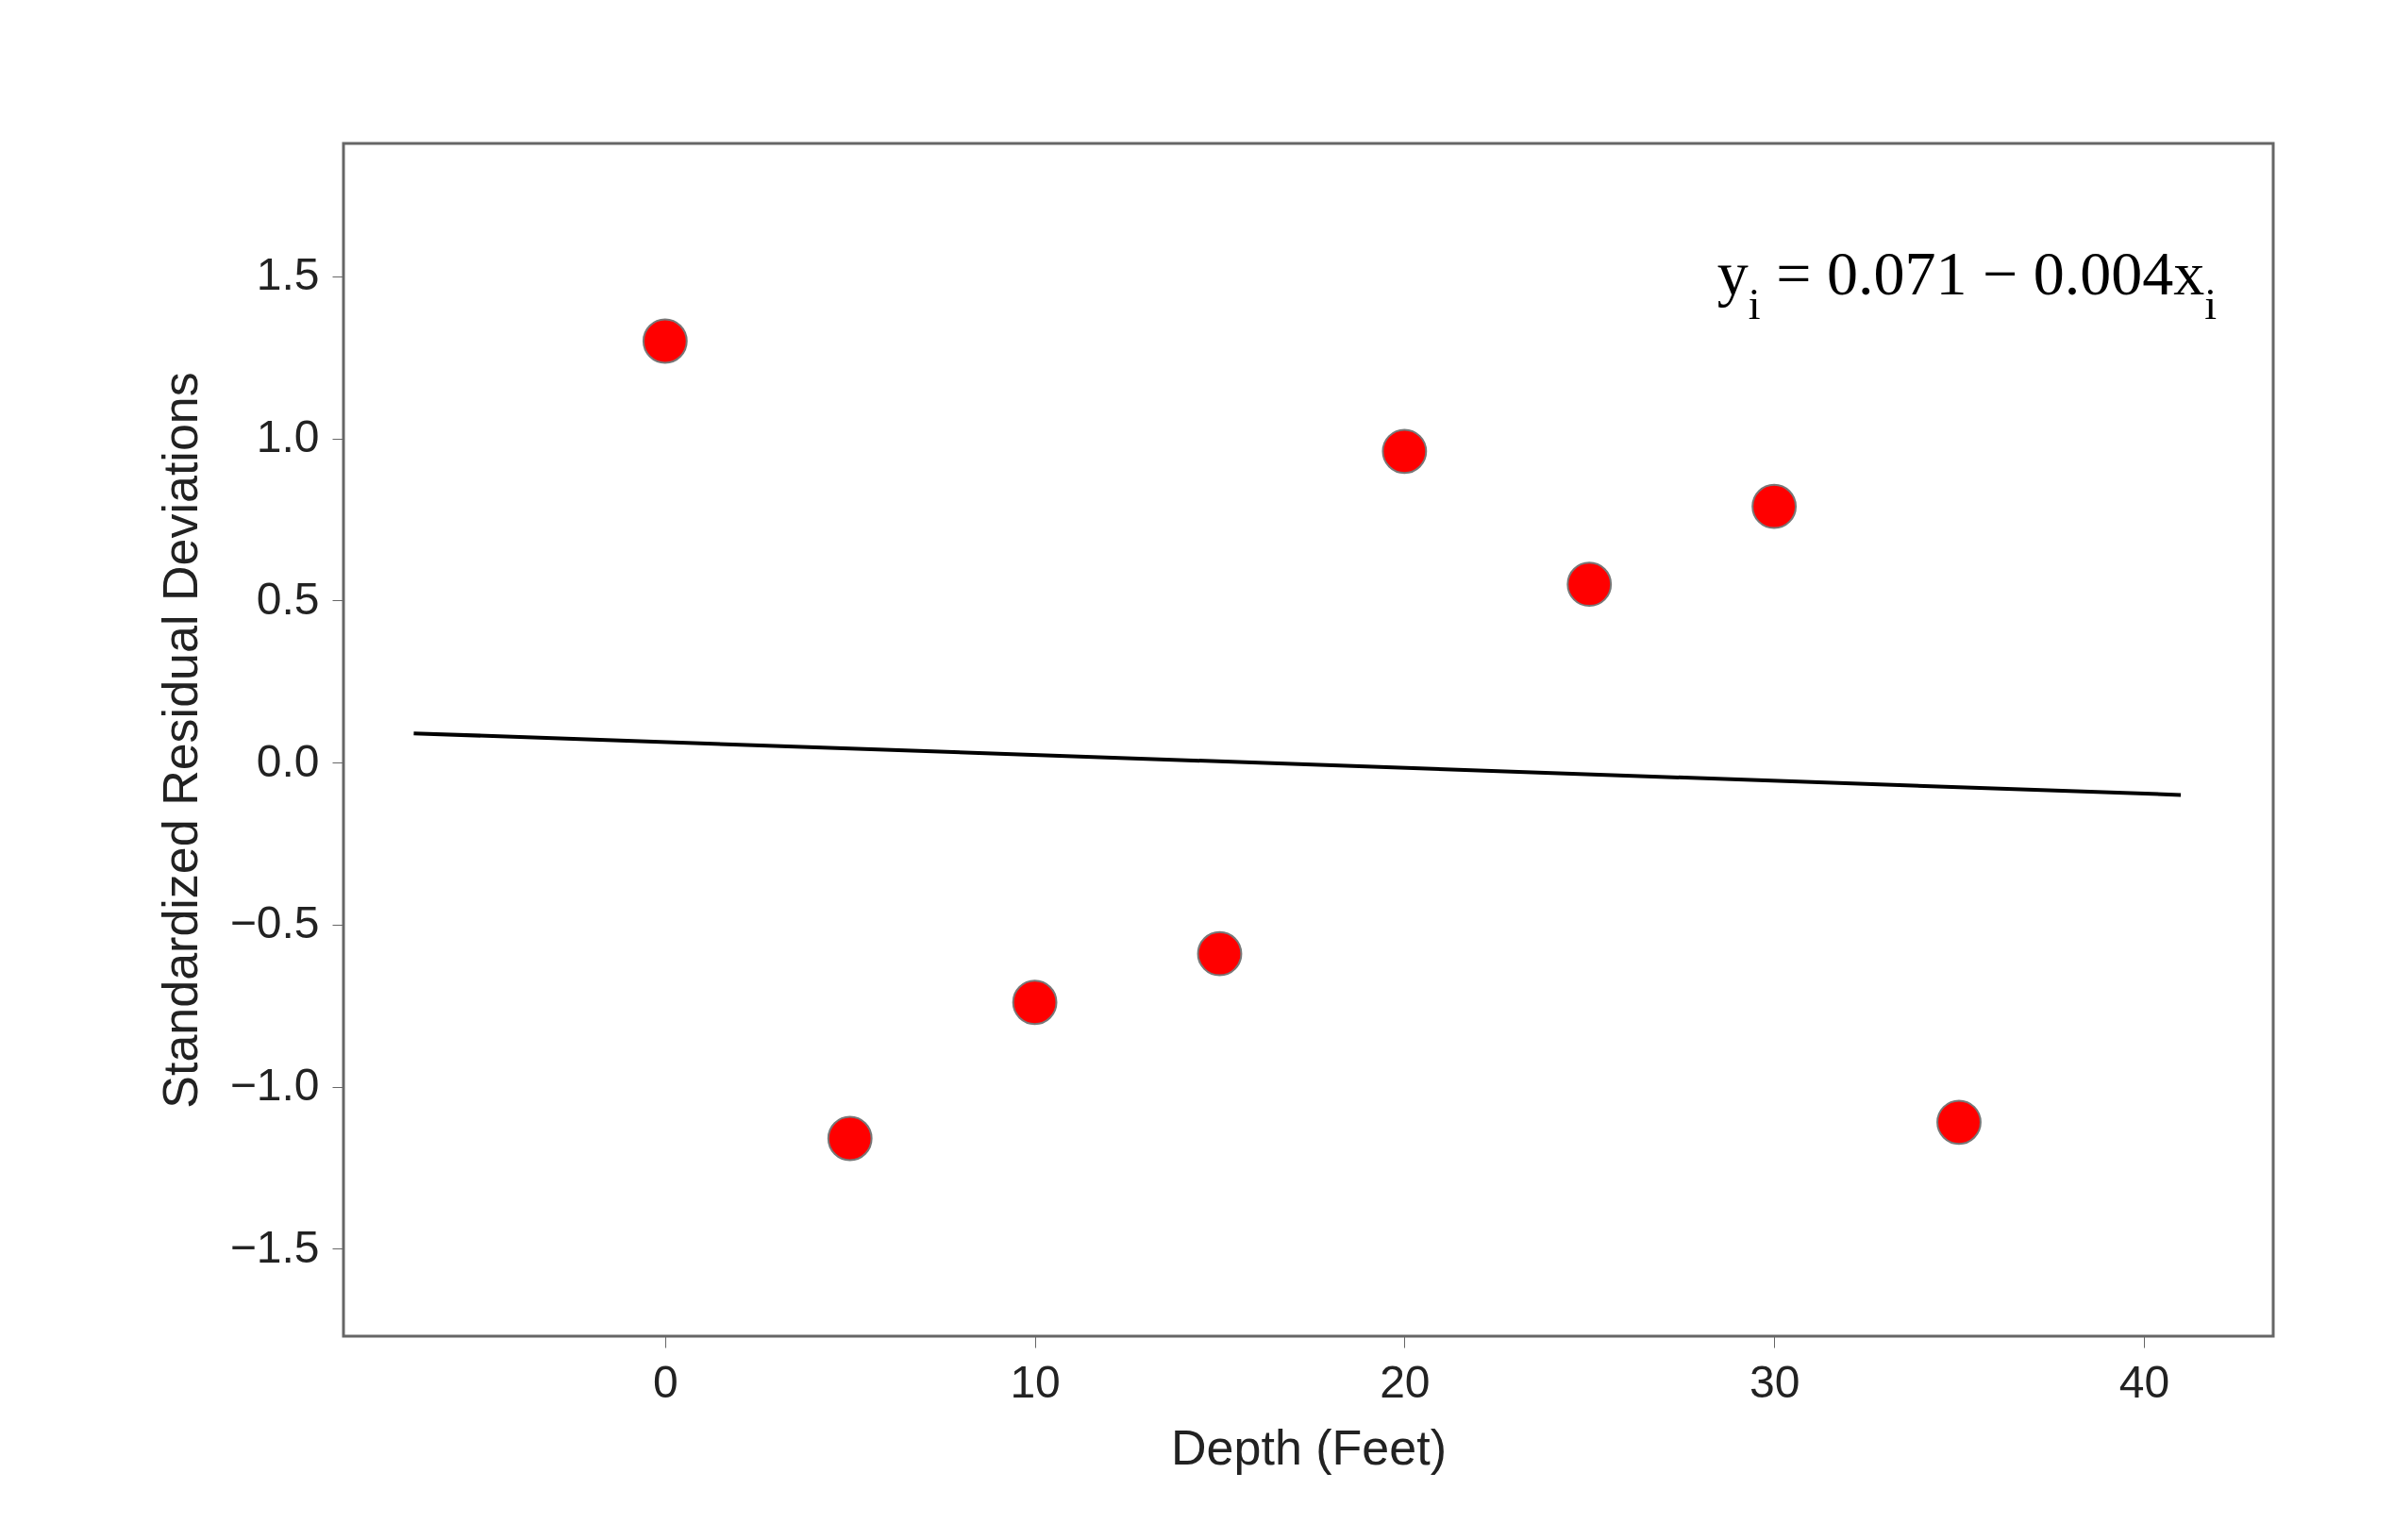 This screenshot has width=2394, height=1540. Describe the element at coordinates (1035, 1381) in the screenshot. I see `x-tick-label: 10` at that location.